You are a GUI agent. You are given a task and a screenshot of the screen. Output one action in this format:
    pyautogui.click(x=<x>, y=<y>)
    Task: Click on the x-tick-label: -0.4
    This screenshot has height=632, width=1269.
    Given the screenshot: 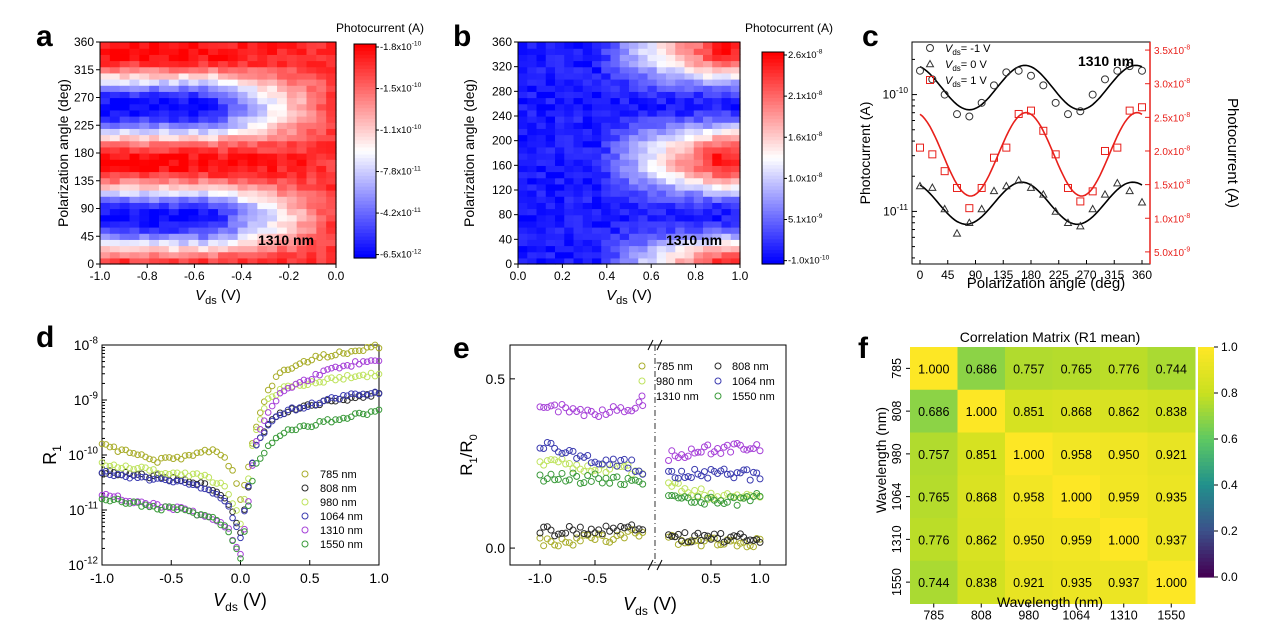 What is the action you would take?
    pyautogui.click(x=241, y=276)
    